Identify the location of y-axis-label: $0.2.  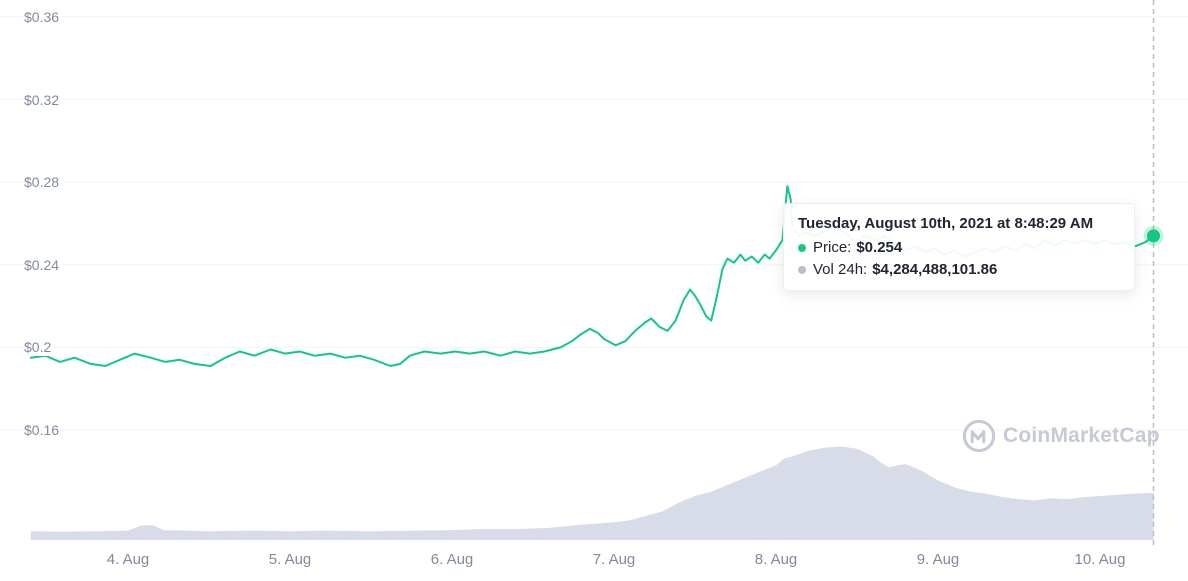
(40, 347).